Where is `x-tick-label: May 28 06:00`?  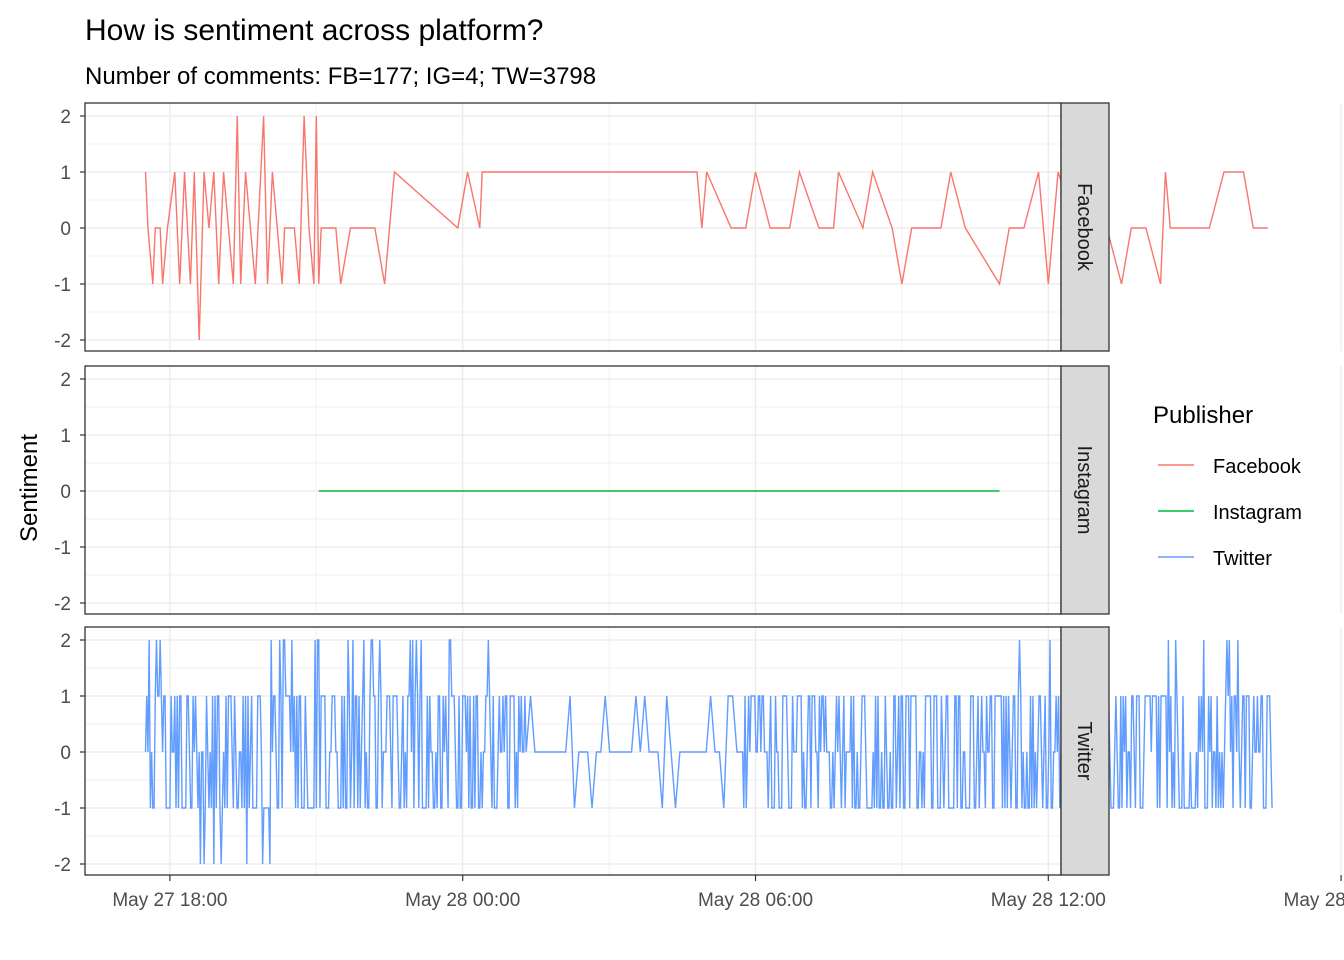
x-tick-label: May 28 06:00 is located at coordinates (755, 900).